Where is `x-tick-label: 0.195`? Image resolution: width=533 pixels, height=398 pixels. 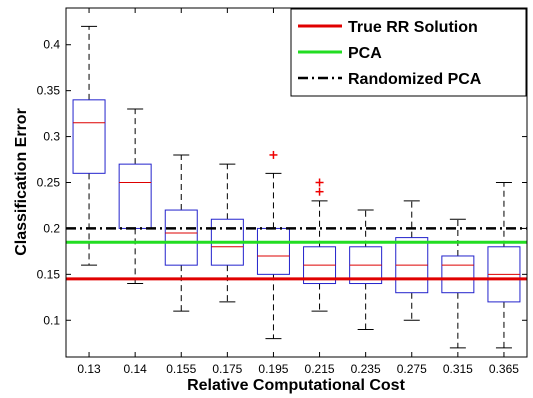
x-tick-label: 0.195 is located at coordinates (273, 369).